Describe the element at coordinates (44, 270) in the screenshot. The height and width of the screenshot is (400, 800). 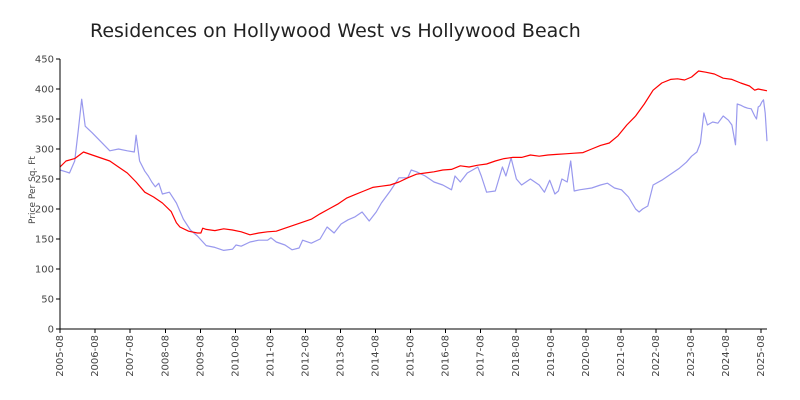
I see `y-tick-label: 100` at that location.